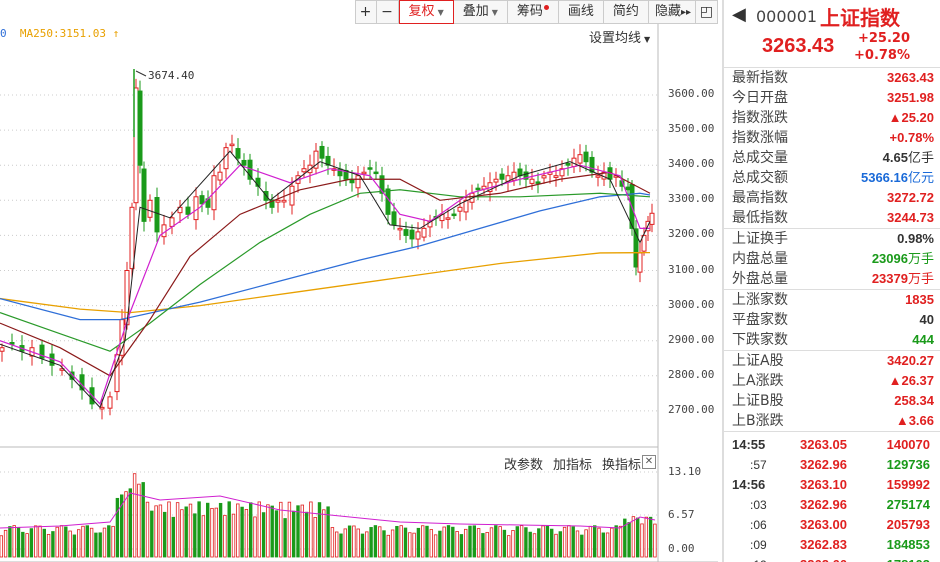 The width and height of the screenshot is (940, 562). I want to click on quote-unit: 万手, so click(920, 259).